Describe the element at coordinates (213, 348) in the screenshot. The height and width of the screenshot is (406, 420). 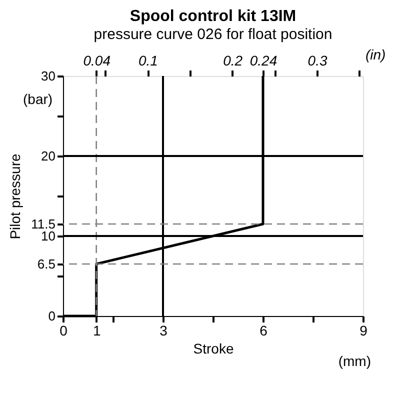
I see `x-axis-title: Stroke` at that location.